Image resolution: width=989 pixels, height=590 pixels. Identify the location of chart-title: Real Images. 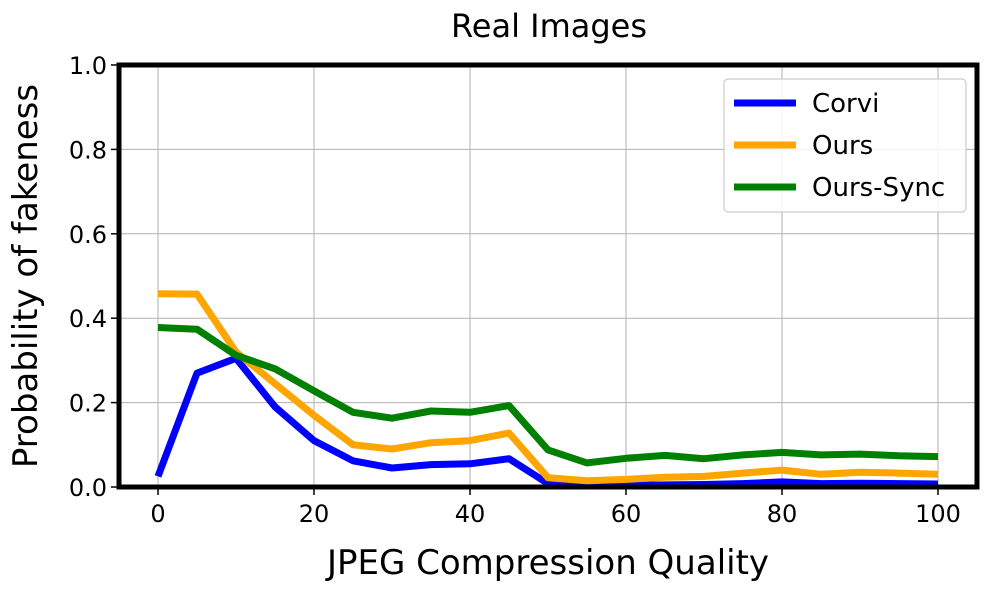
(549, 26).